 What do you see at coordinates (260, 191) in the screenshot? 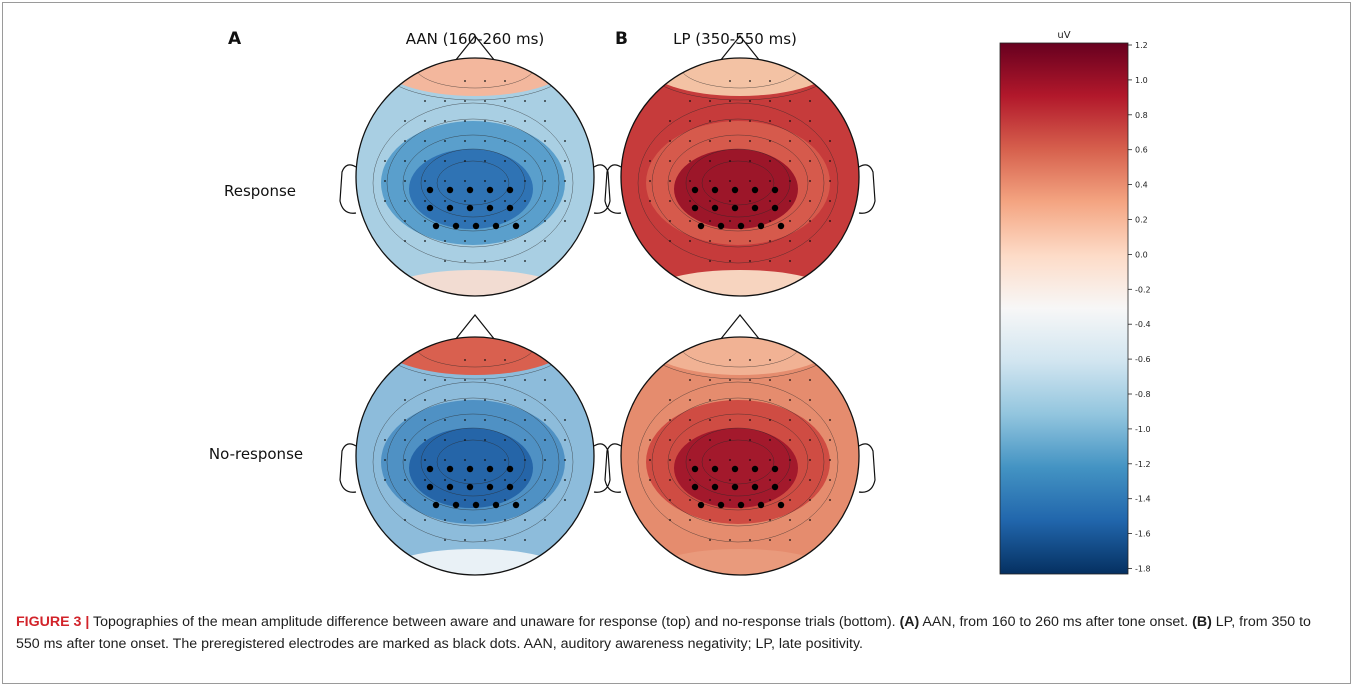
I see `row-label-response: Response` at bounding box center [260, 191].